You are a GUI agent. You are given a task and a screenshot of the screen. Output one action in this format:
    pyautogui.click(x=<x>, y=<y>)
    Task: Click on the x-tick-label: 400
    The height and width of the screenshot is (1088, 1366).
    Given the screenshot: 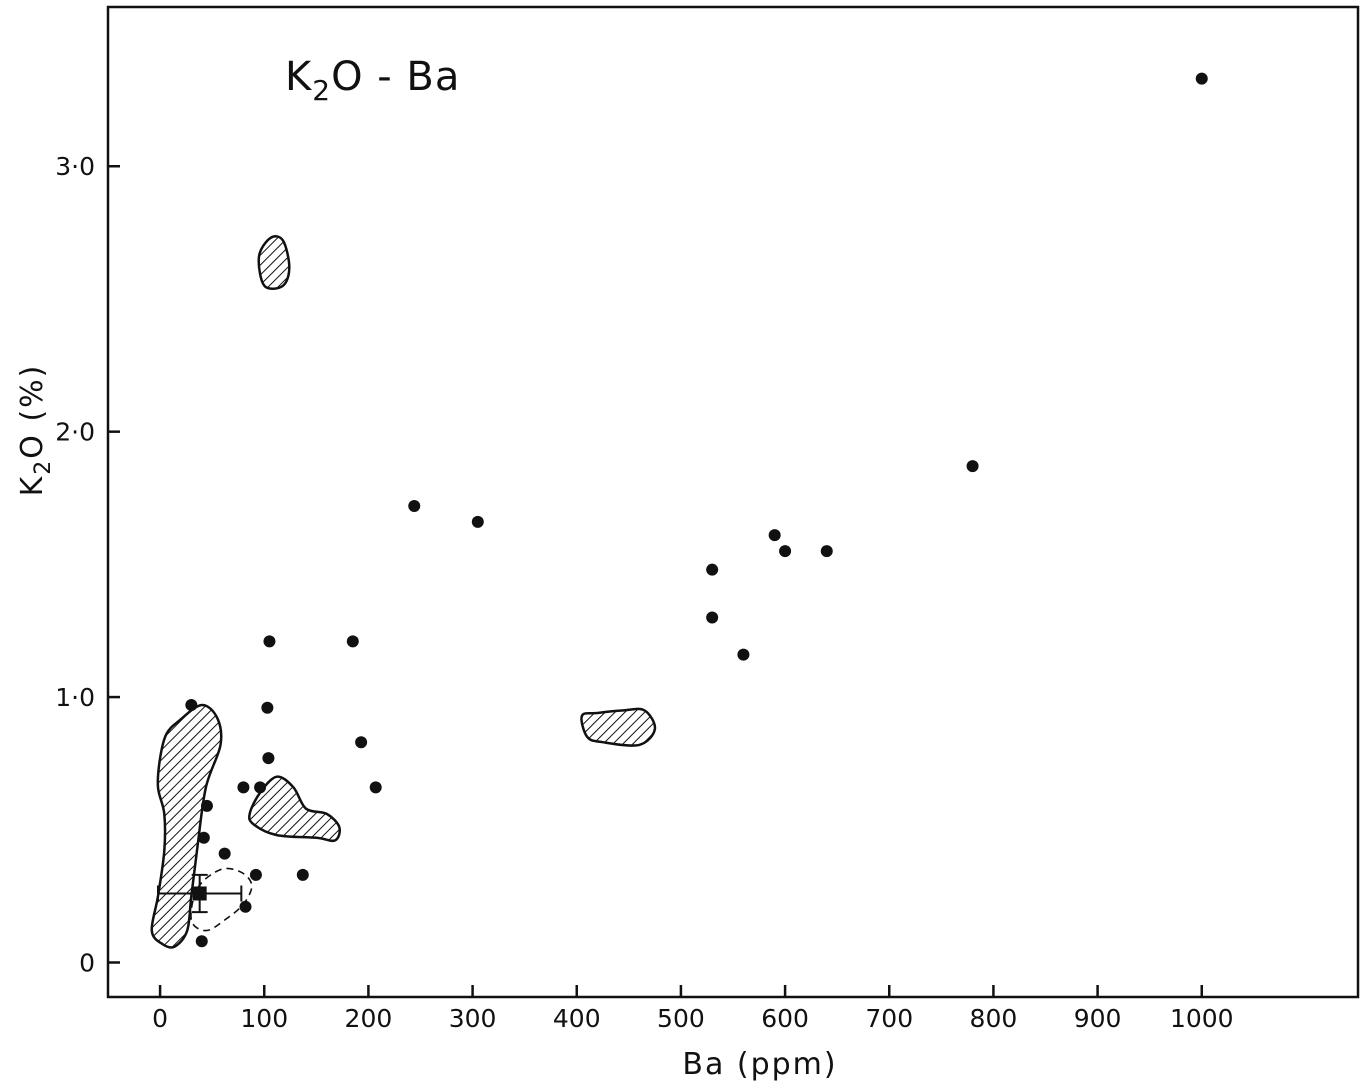 What is the action you would take?
    pyautogui.click(x=577, y=1018)
    